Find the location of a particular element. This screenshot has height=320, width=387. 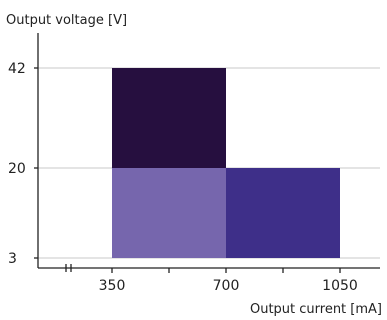

y-ticks: 3 20 42 is located at coordinates (23, 164).